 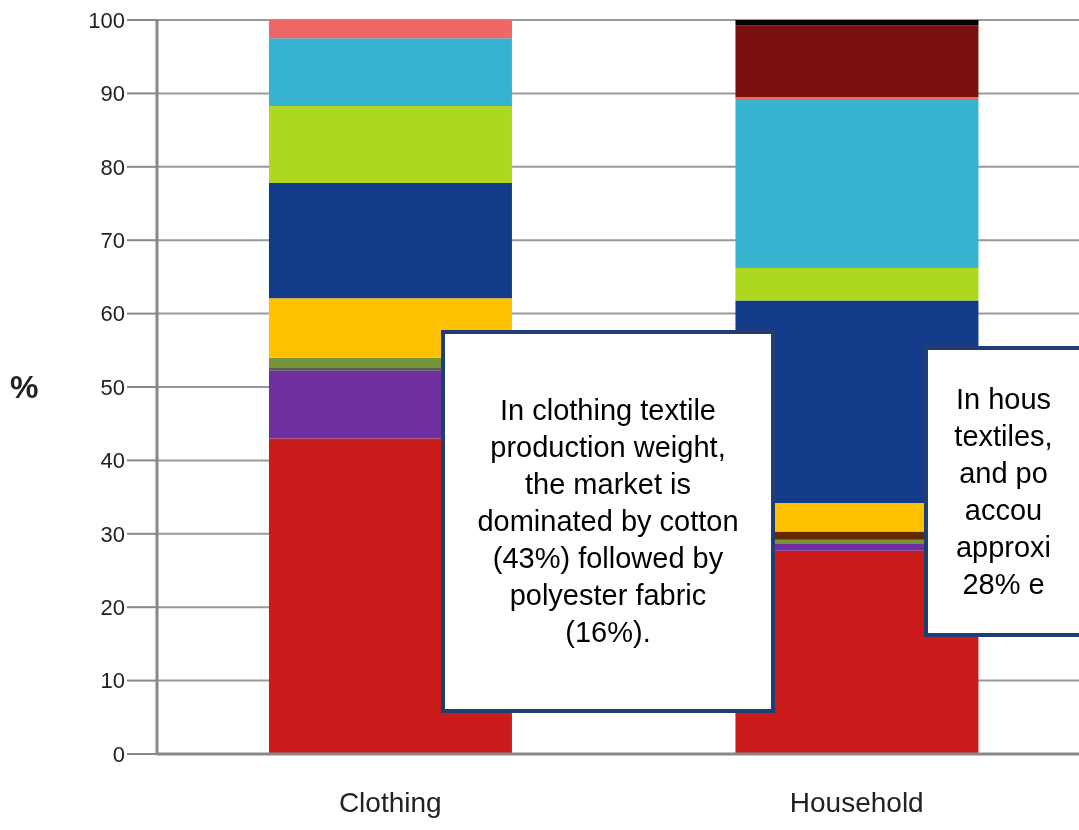 What do you see at coordinates (112, 681) in the screenshot?
I see `y-tick-label: 10` at bounding box center [112, 681].